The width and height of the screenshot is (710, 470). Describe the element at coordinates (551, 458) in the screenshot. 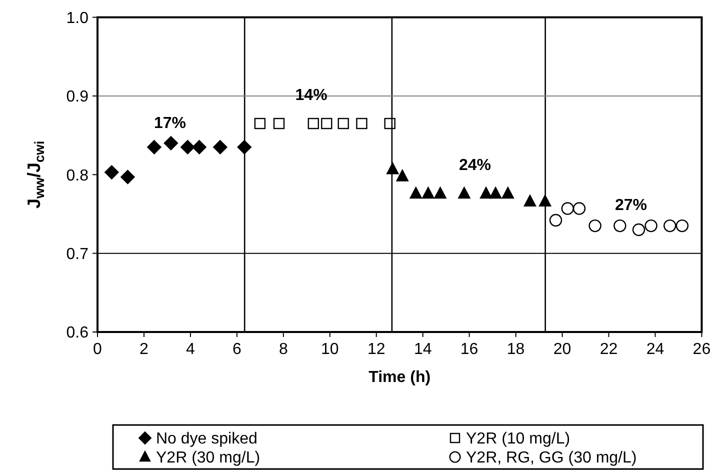

I see `legend-label: Y2R, RG, GG (30 mg/L)` at that location.